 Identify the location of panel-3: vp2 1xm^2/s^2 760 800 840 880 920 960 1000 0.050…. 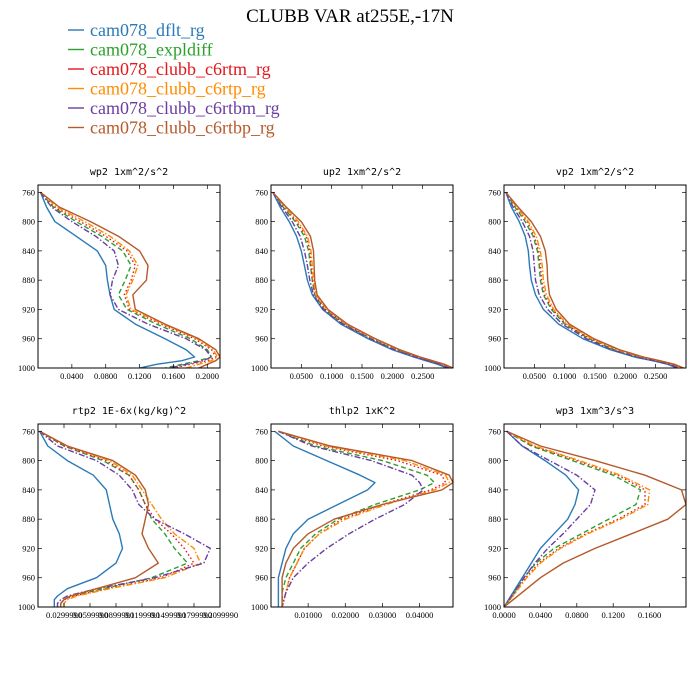
(585, 274).